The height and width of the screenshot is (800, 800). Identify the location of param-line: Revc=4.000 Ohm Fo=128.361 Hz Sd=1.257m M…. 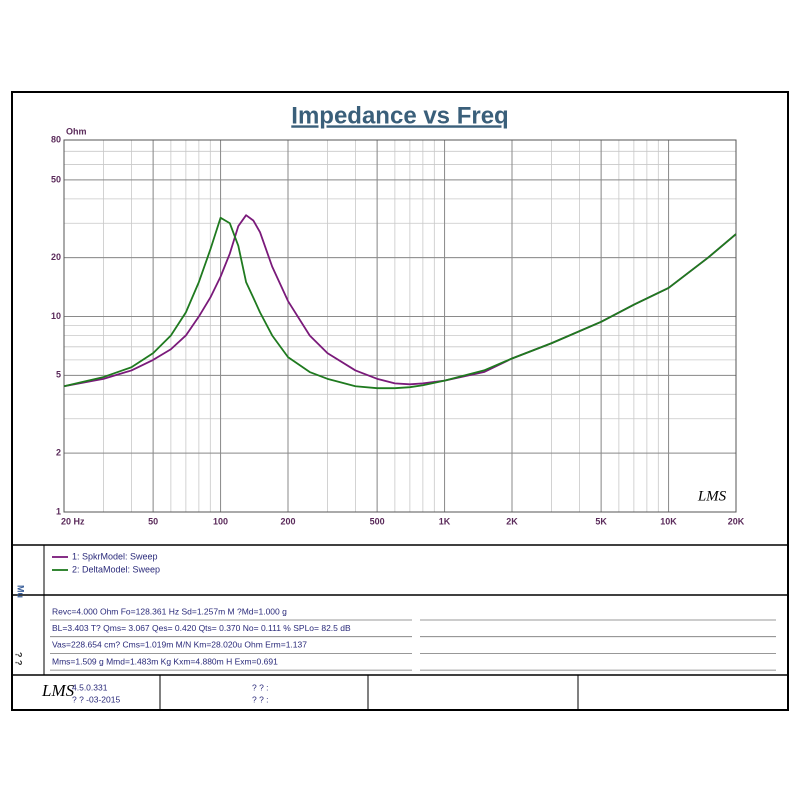
(169, 611).